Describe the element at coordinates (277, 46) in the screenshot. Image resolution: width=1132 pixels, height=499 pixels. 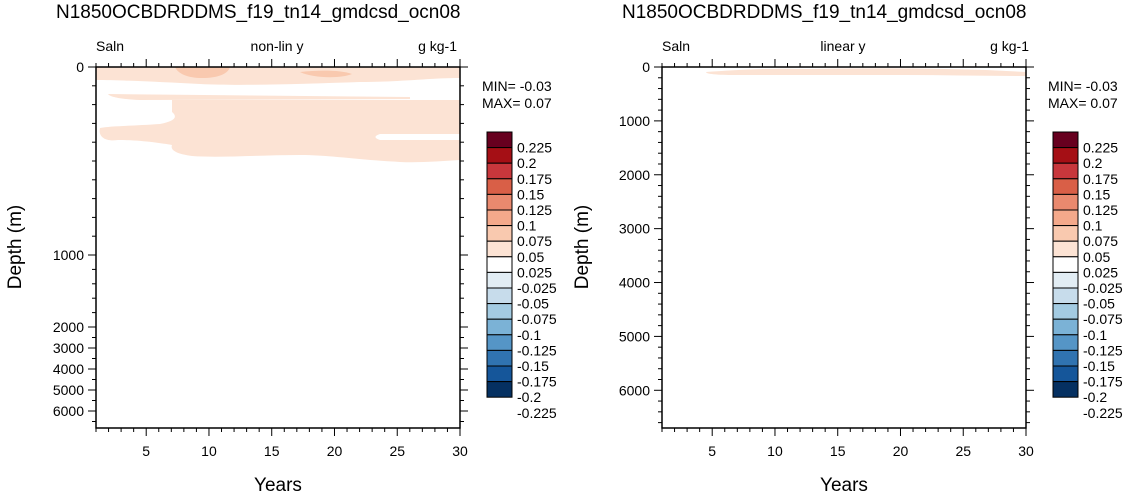
I see `axis-mode-label: non-lin y` at that location.